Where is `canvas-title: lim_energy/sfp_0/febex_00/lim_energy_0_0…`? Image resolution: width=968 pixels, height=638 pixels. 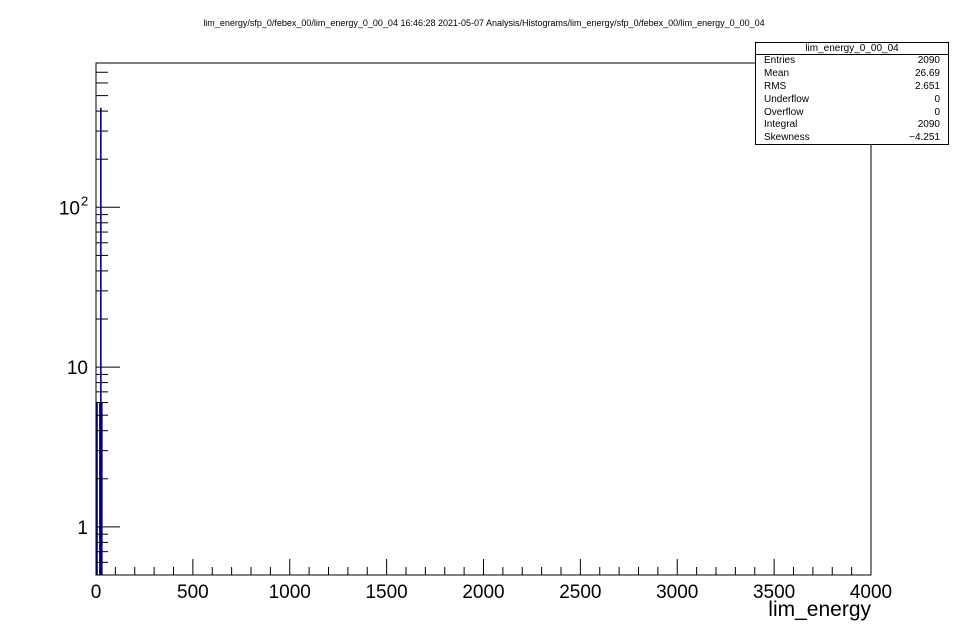 canvas-title: lim_energy/sfp_0/febex_00/lim_energy_0_0… is located at coordinates (484, 23).